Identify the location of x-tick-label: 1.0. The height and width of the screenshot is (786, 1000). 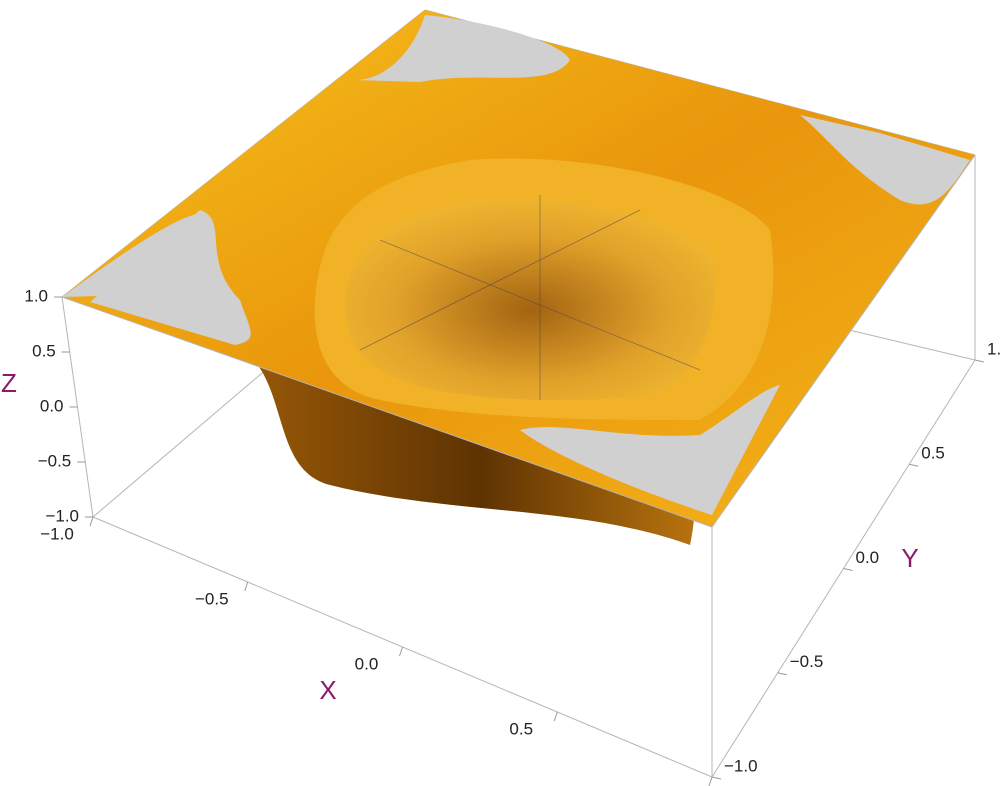
(676, 785).